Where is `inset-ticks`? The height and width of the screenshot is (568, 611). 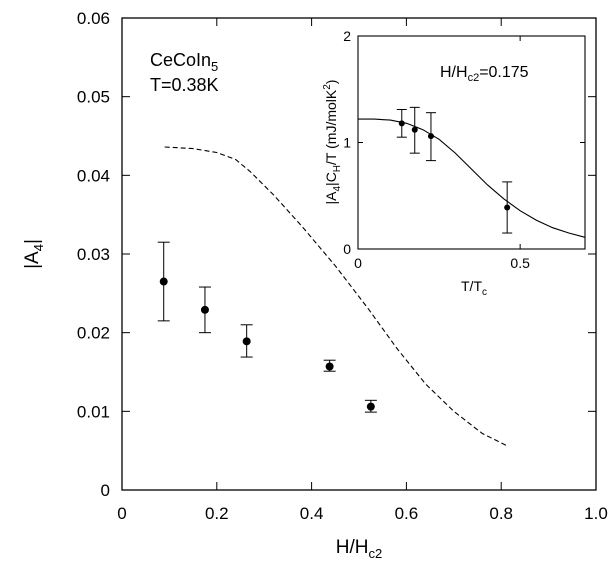
inset-ticks is located at coordinates (471, 142).